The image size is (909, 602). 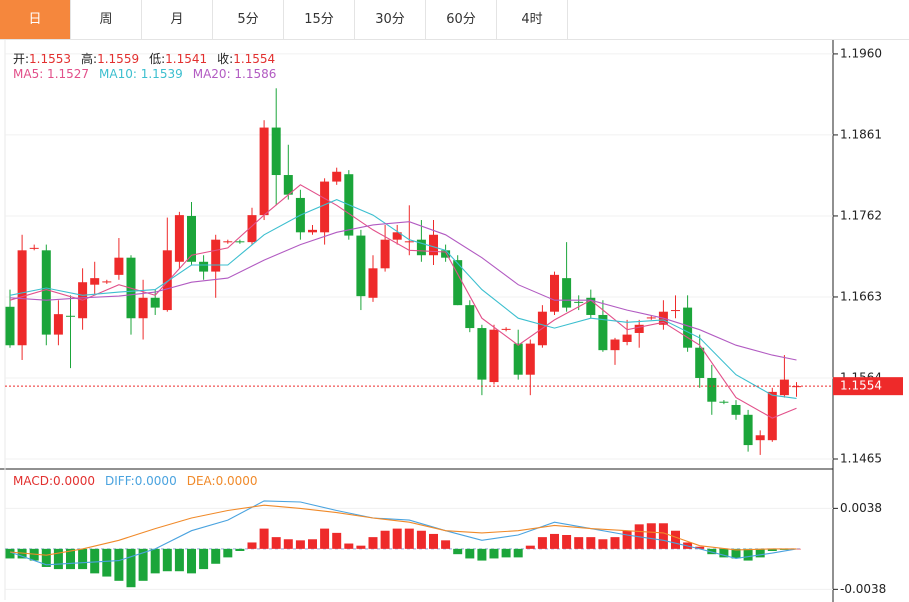 I want to click on info-label: 收:, so click(x=225, y=59).